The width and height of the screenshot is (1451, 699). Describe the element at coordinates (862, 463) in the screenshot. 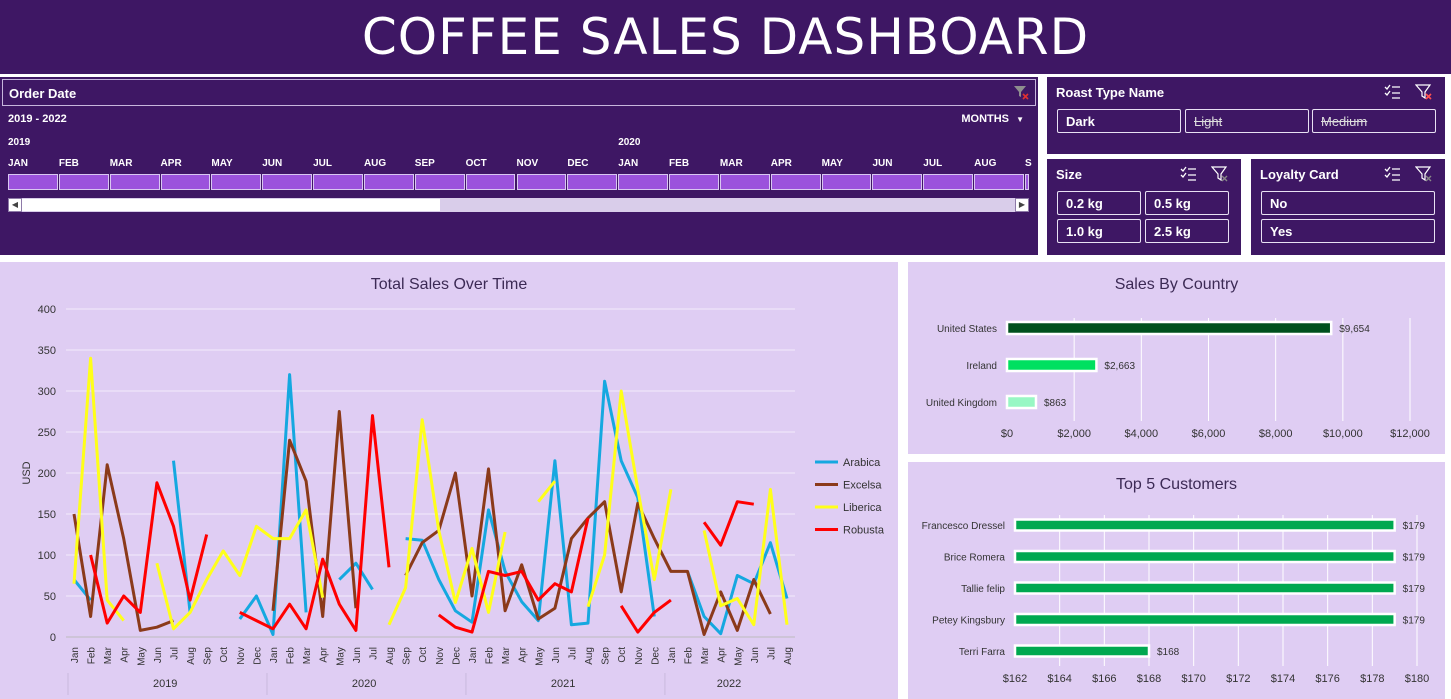

I see `legend-label: Arabica` at that location.